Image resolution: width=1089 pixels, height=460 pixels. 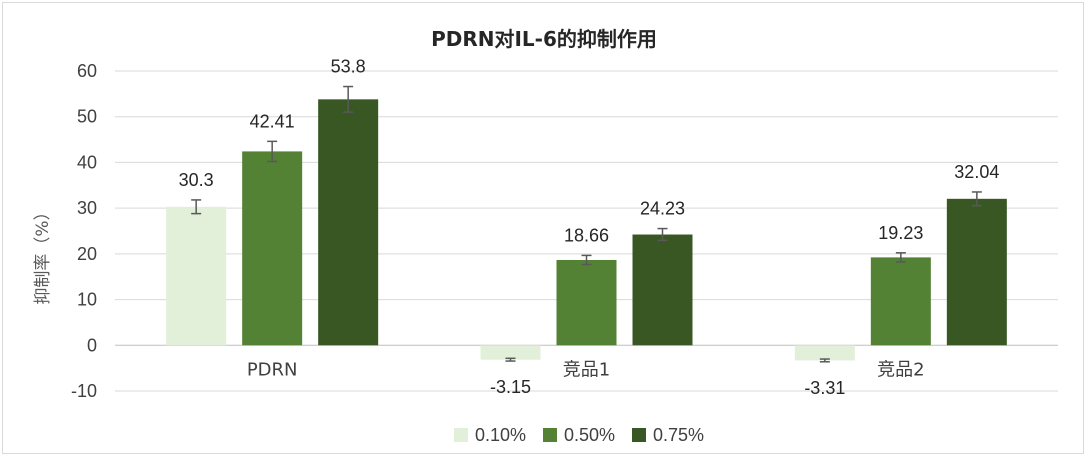 What do you see at coordinates (272, 121) in the screenshot?
I see `data-label: 42.41` at bounding box center [272, 121].